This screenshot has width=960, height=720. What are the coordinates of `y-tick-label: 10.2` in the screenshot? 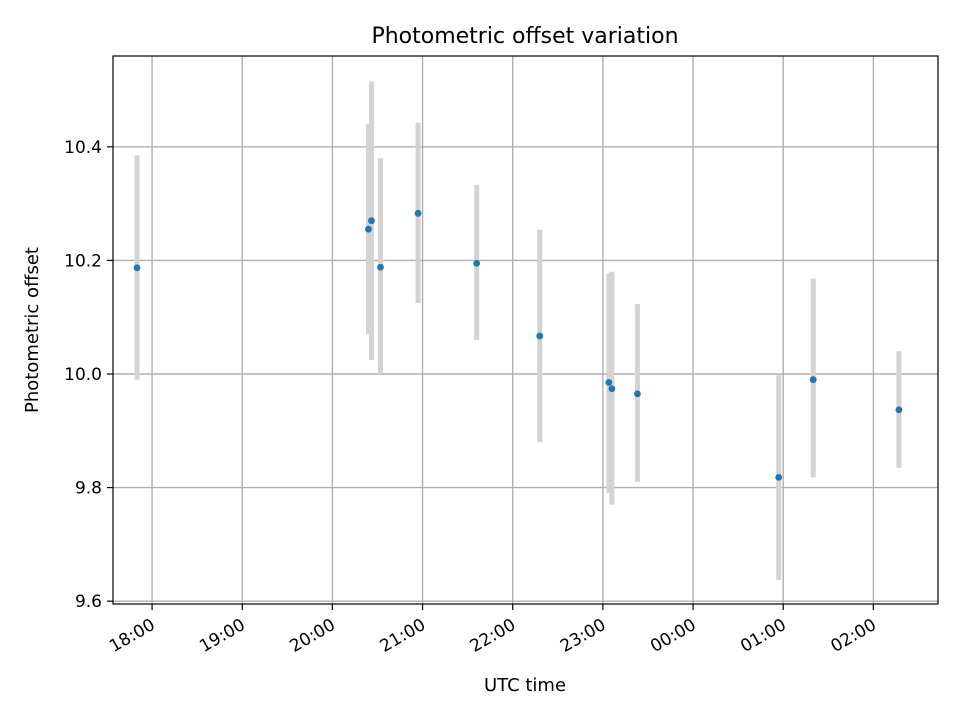 It's located at (83, 261).